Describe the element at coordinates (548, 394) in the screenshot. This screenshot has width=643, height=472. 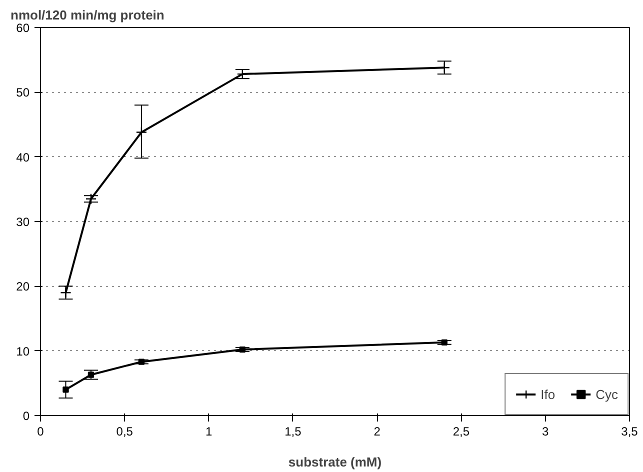
I see `legend-label: Ifo` at that location.